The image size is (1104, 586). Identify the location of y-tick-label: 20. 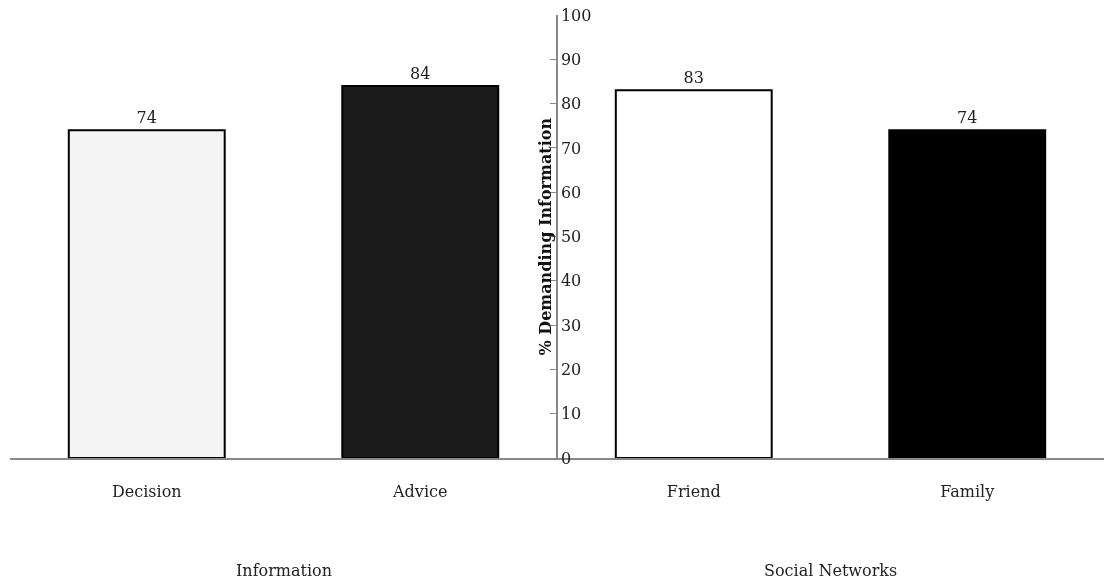
(571, 369).